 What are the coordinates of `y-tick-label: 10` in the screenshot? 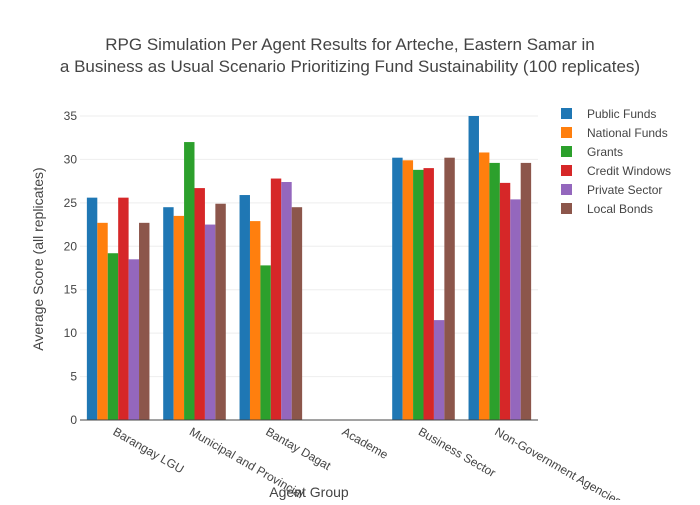 It's located at (71, 333).